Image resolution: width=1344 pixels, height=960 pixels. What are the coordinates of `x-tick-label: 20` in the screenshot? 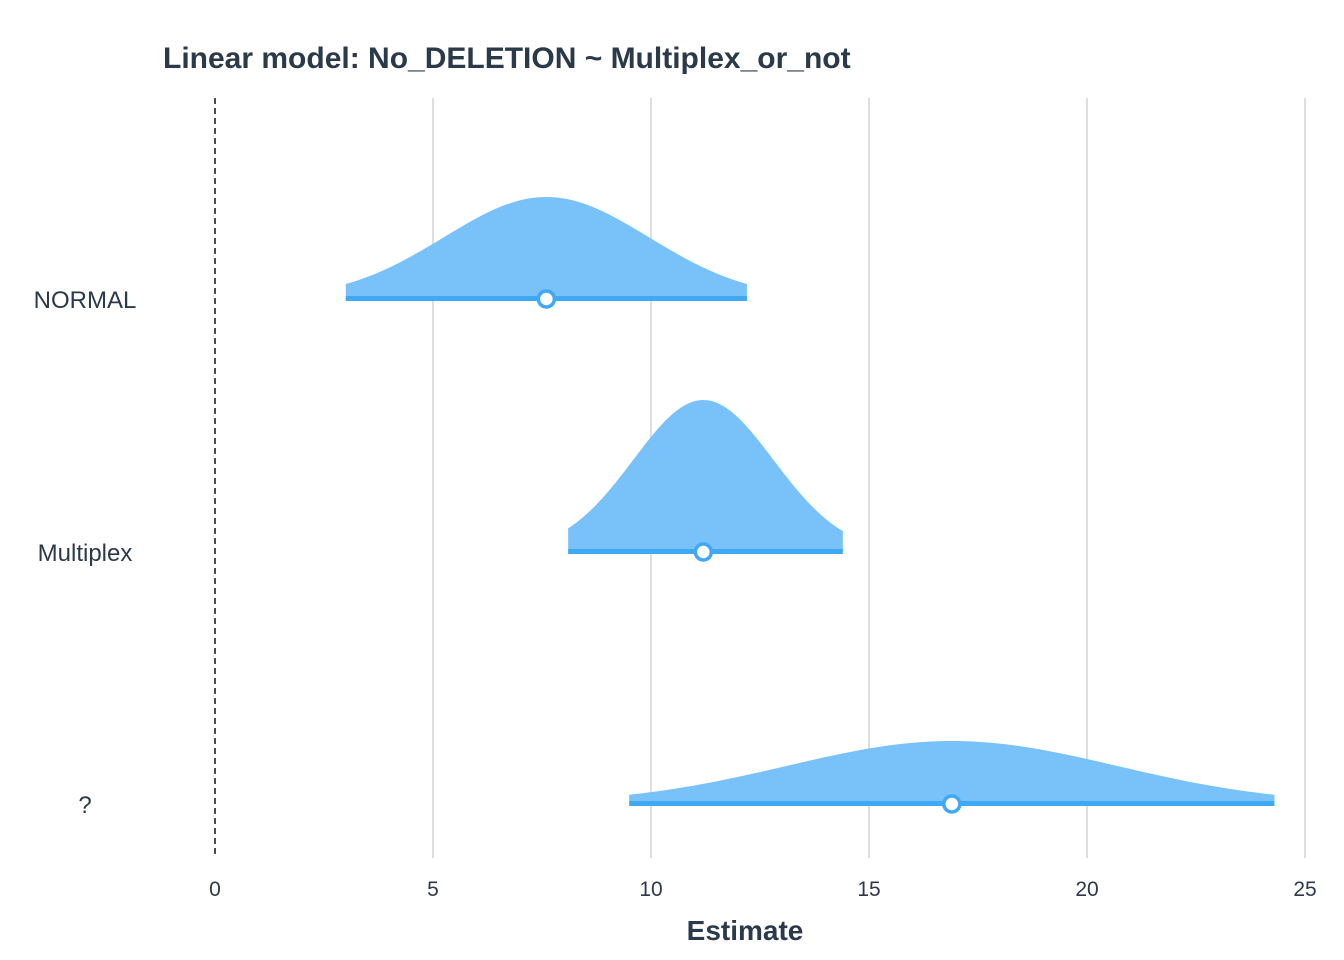 It's located at (1086, 889).